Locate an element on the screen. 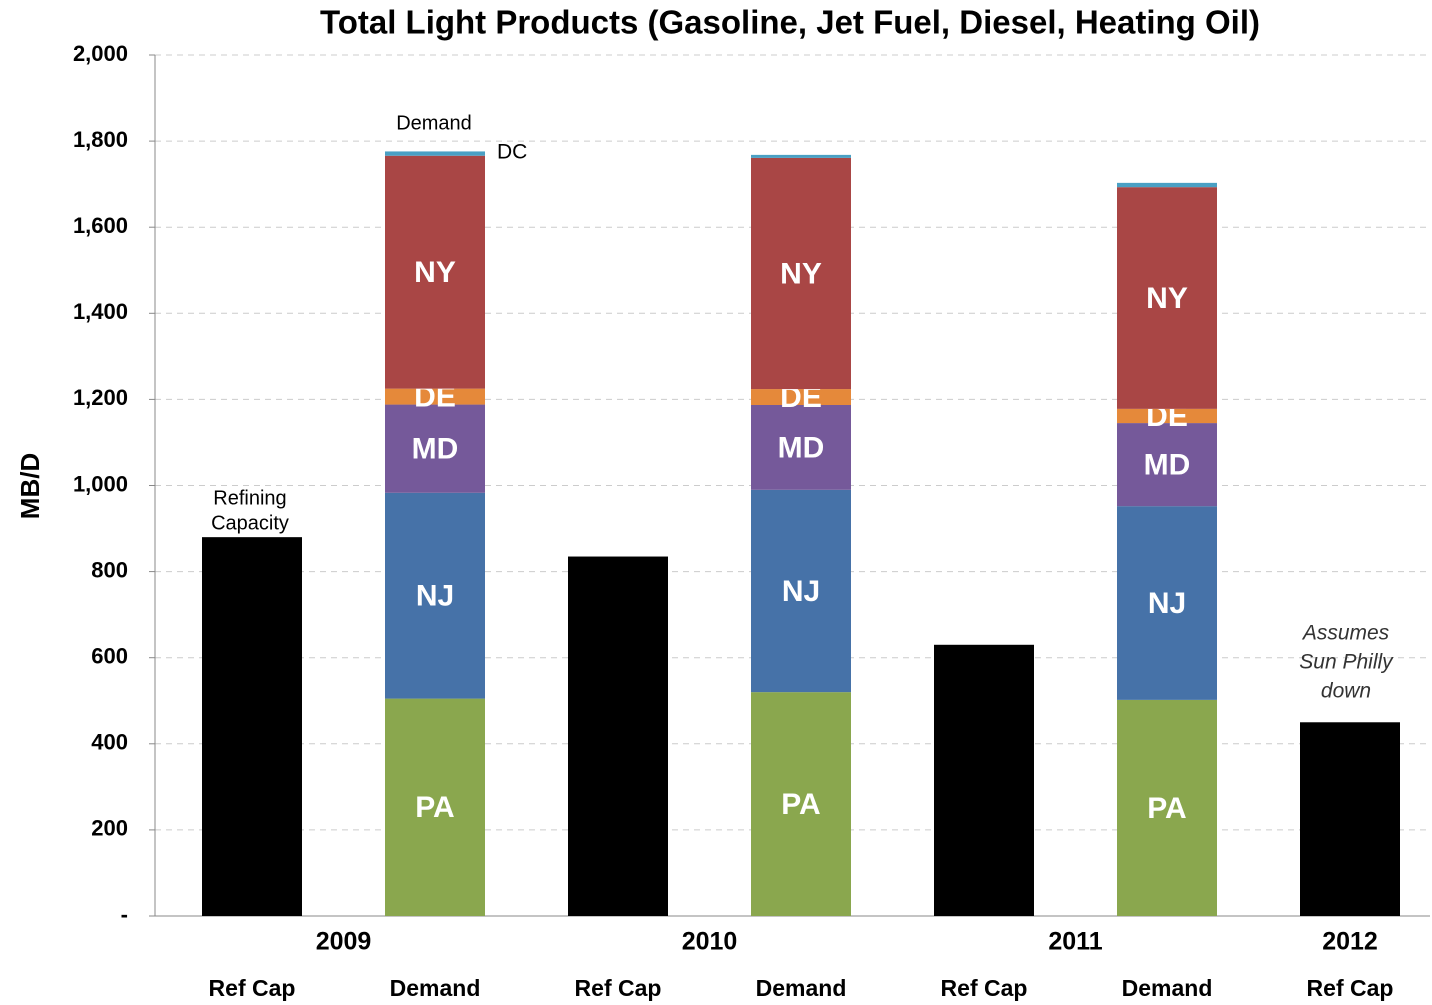  y-tick-label: - is located at coordinates (124, 914).